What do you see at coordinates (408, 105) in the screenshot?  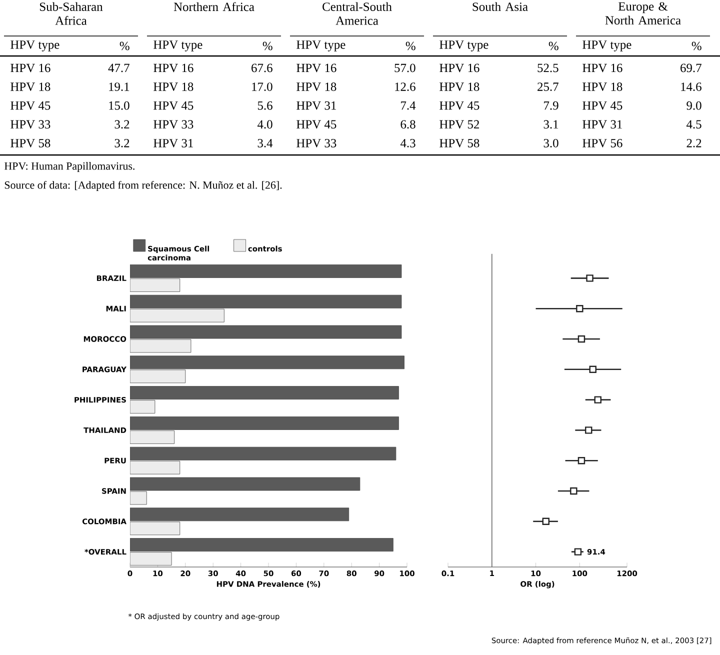 I see `text: 7.4` at bounding box center [408, 105].